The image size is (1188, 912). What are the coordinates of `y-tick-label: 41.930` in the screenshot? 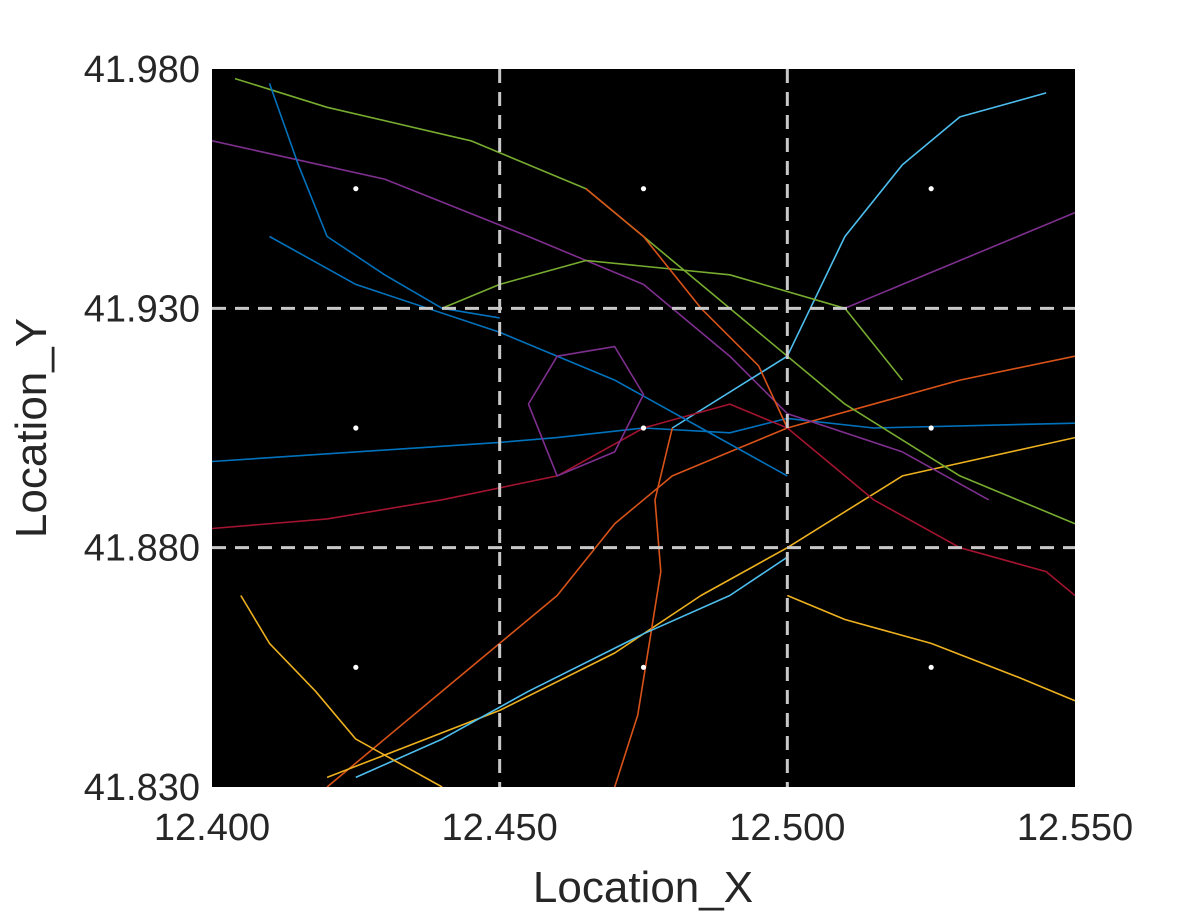 It's located at (142, 309).